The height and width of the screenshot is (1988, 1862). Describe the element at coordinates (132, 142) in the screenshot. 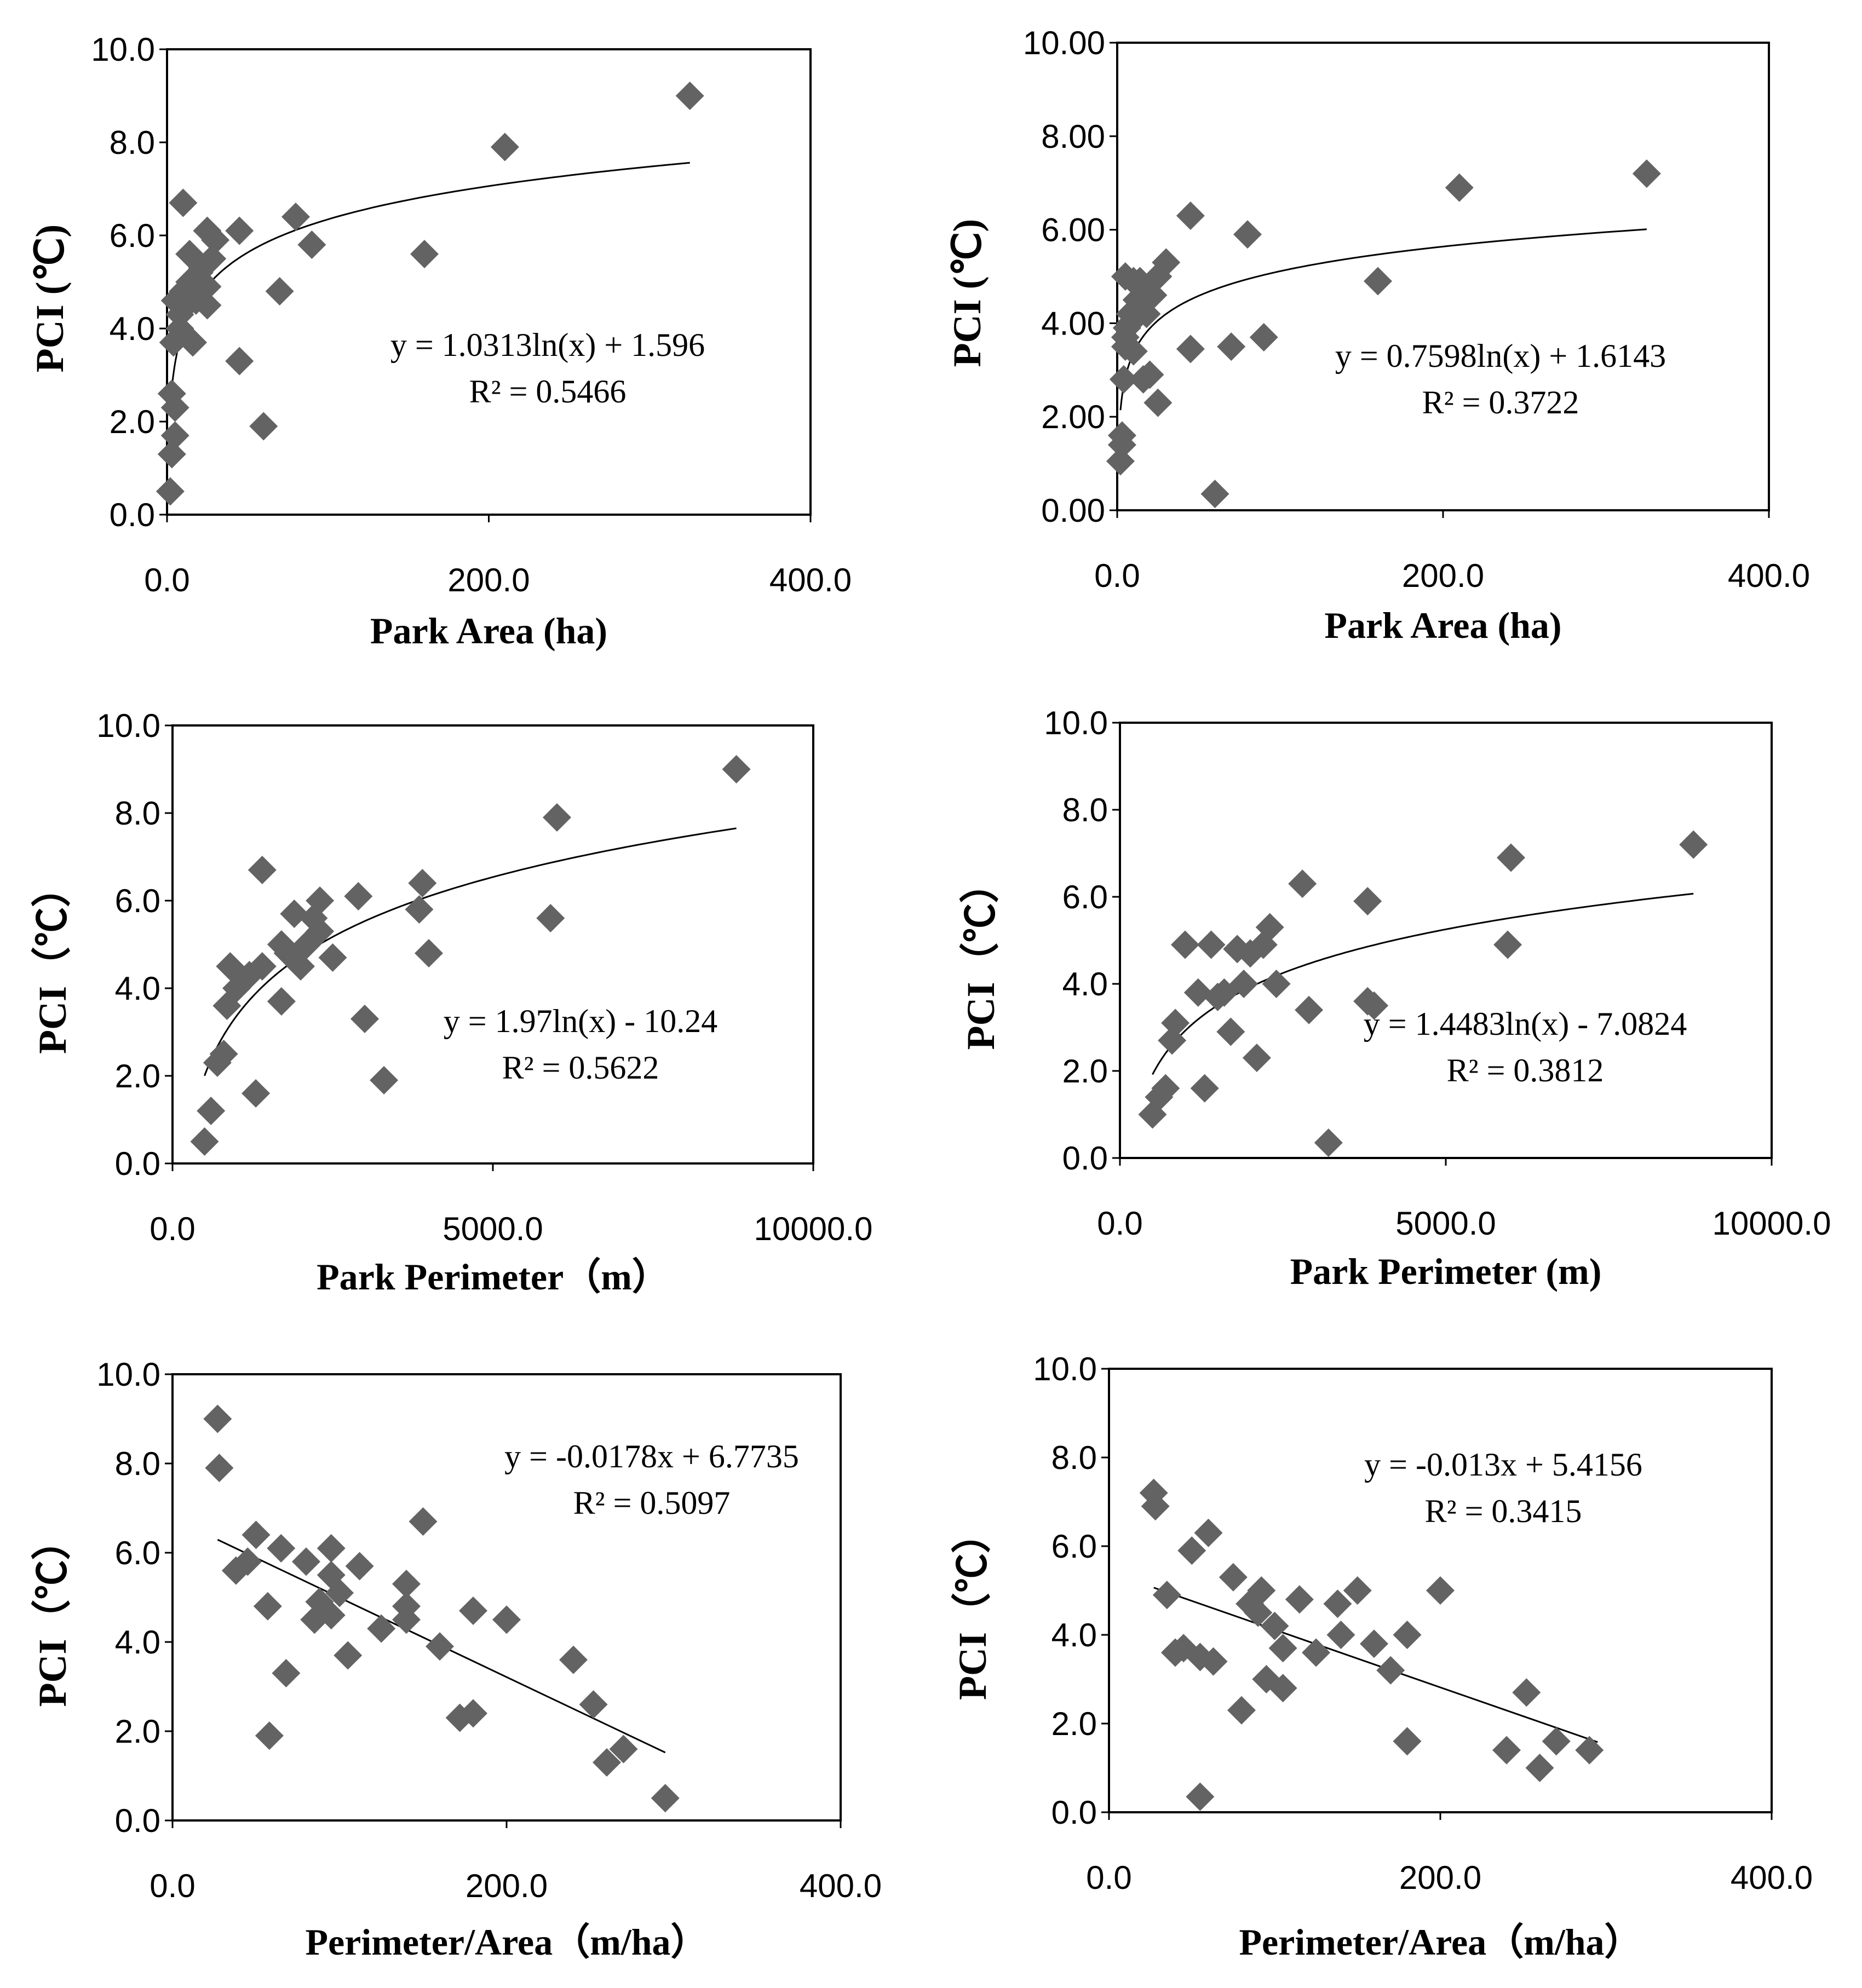

I see `y-tick-label: 8.0` at that location.